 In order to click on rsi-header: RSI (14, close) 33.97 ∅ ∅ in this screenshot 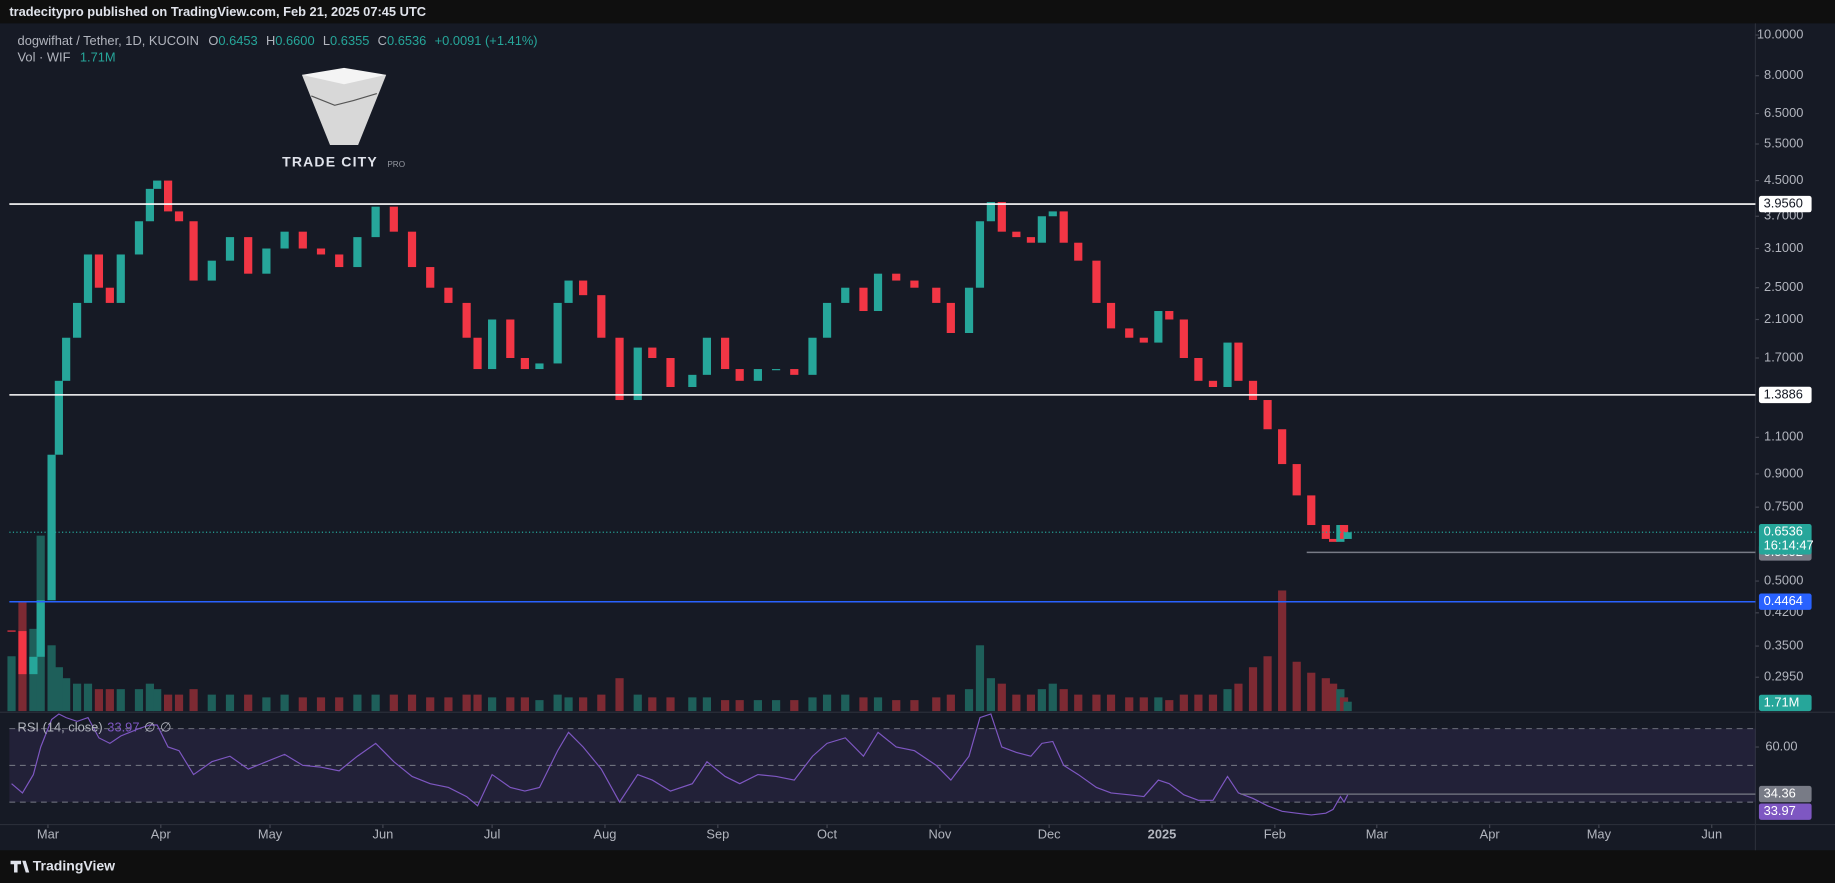, I will do `click(95, 727)`.